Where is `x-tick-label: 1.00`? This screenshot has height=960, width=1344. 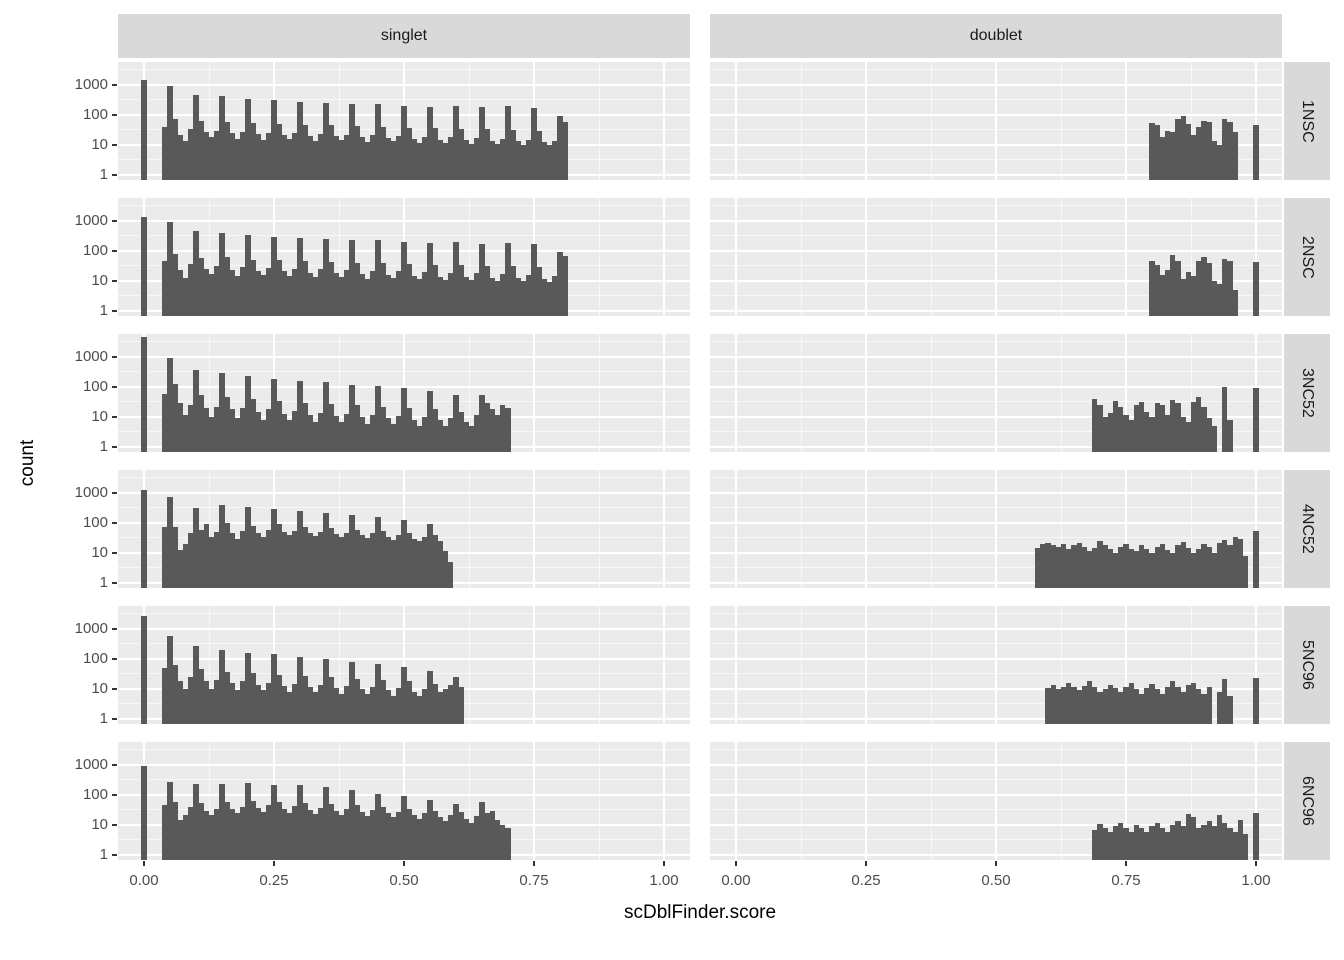
x-tick-label: 1.00 is located at coordinates (1256, 880).